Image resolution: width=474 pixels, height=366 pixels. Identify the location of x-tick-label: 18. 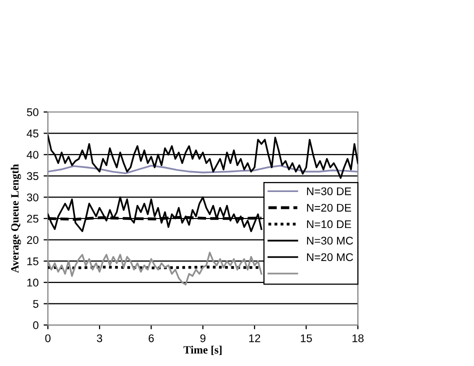
(358, 338).